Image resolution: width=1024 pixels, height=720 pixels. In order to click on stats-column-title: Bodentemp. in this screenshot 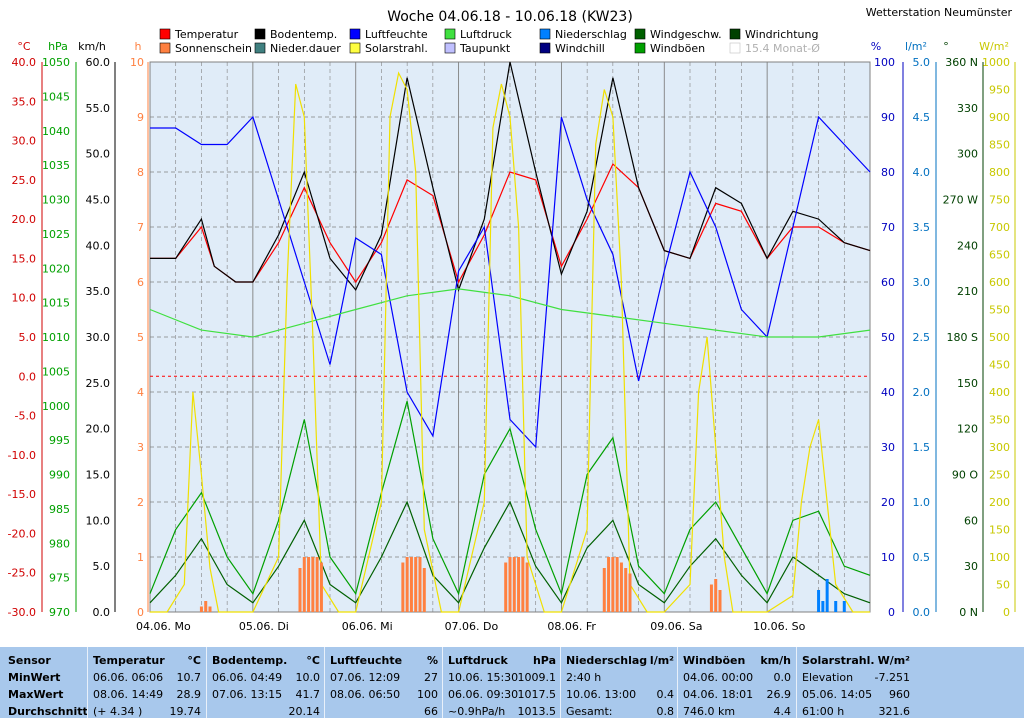, I will do `click(250, 660)`.